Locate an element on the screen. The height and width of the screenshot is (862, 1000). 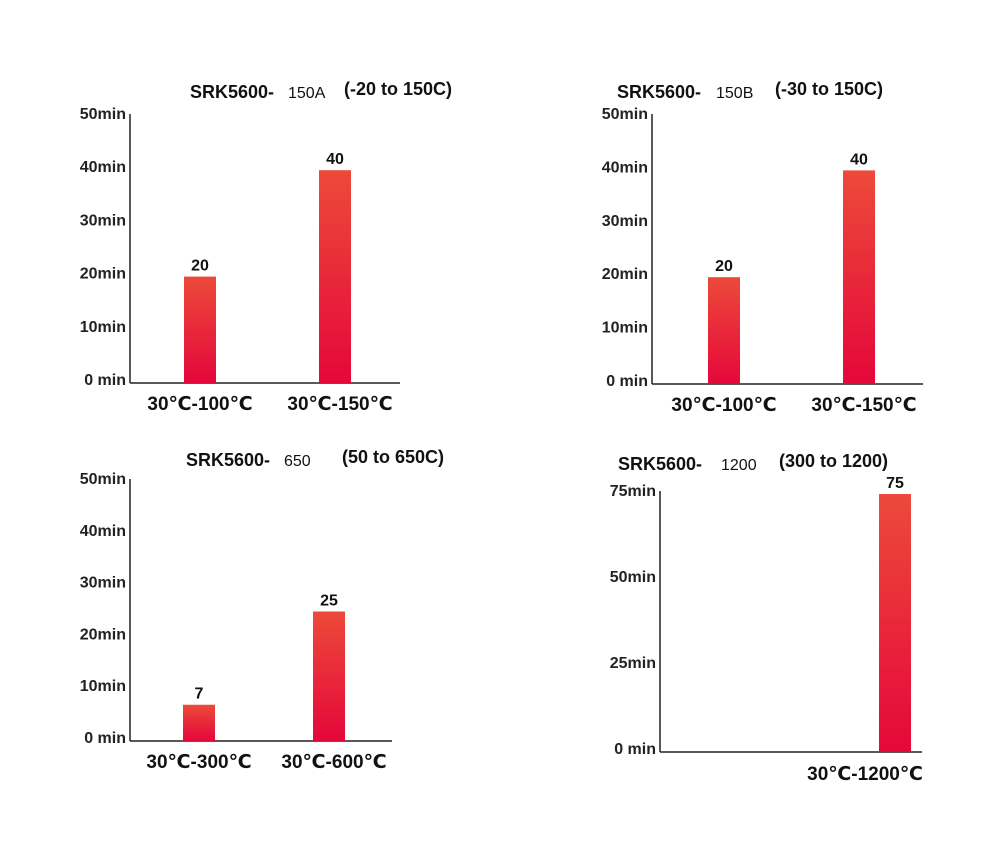
chart-2-y-tick-label: 20min is located at coordinates (625, 274).